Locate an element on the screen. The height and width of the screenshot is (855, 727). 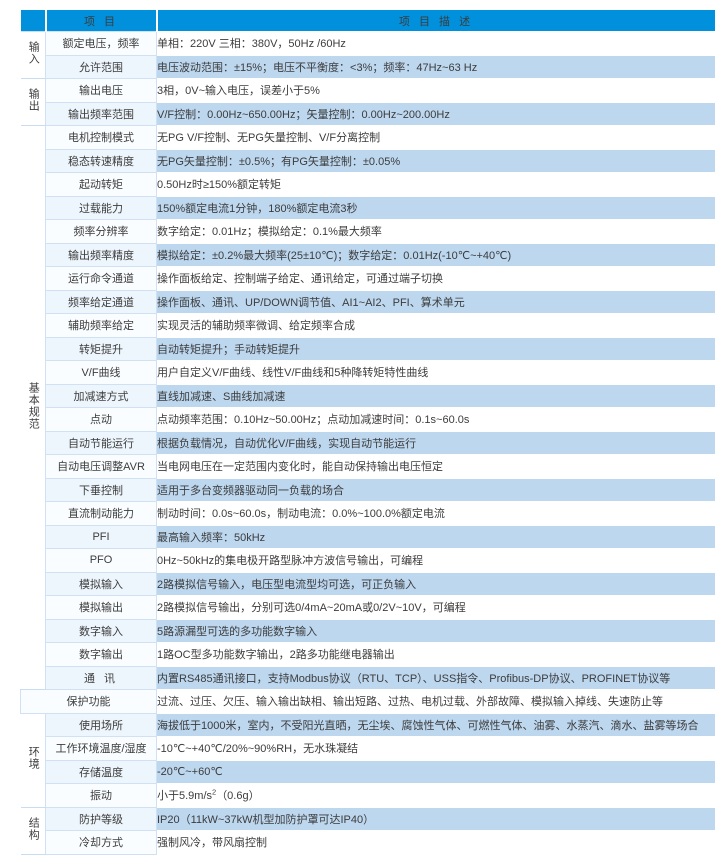
row-description: 3相，0V~输入电压，误差小于5% is located at coordinates (435, 90).